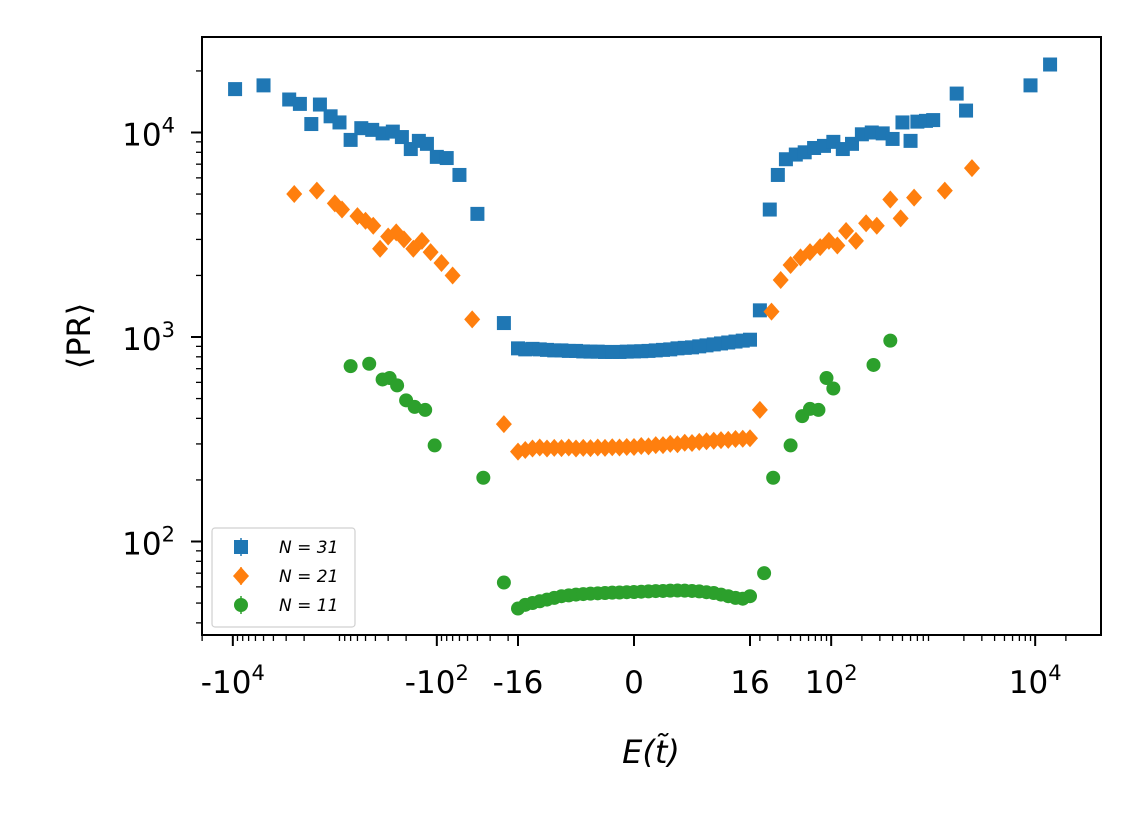 Image resolution: width=1140 pixels, height=822 pixels. Describe the element at coordinates (233, 681) in the screenshot. I see `x-tick-label: -104` at that location.